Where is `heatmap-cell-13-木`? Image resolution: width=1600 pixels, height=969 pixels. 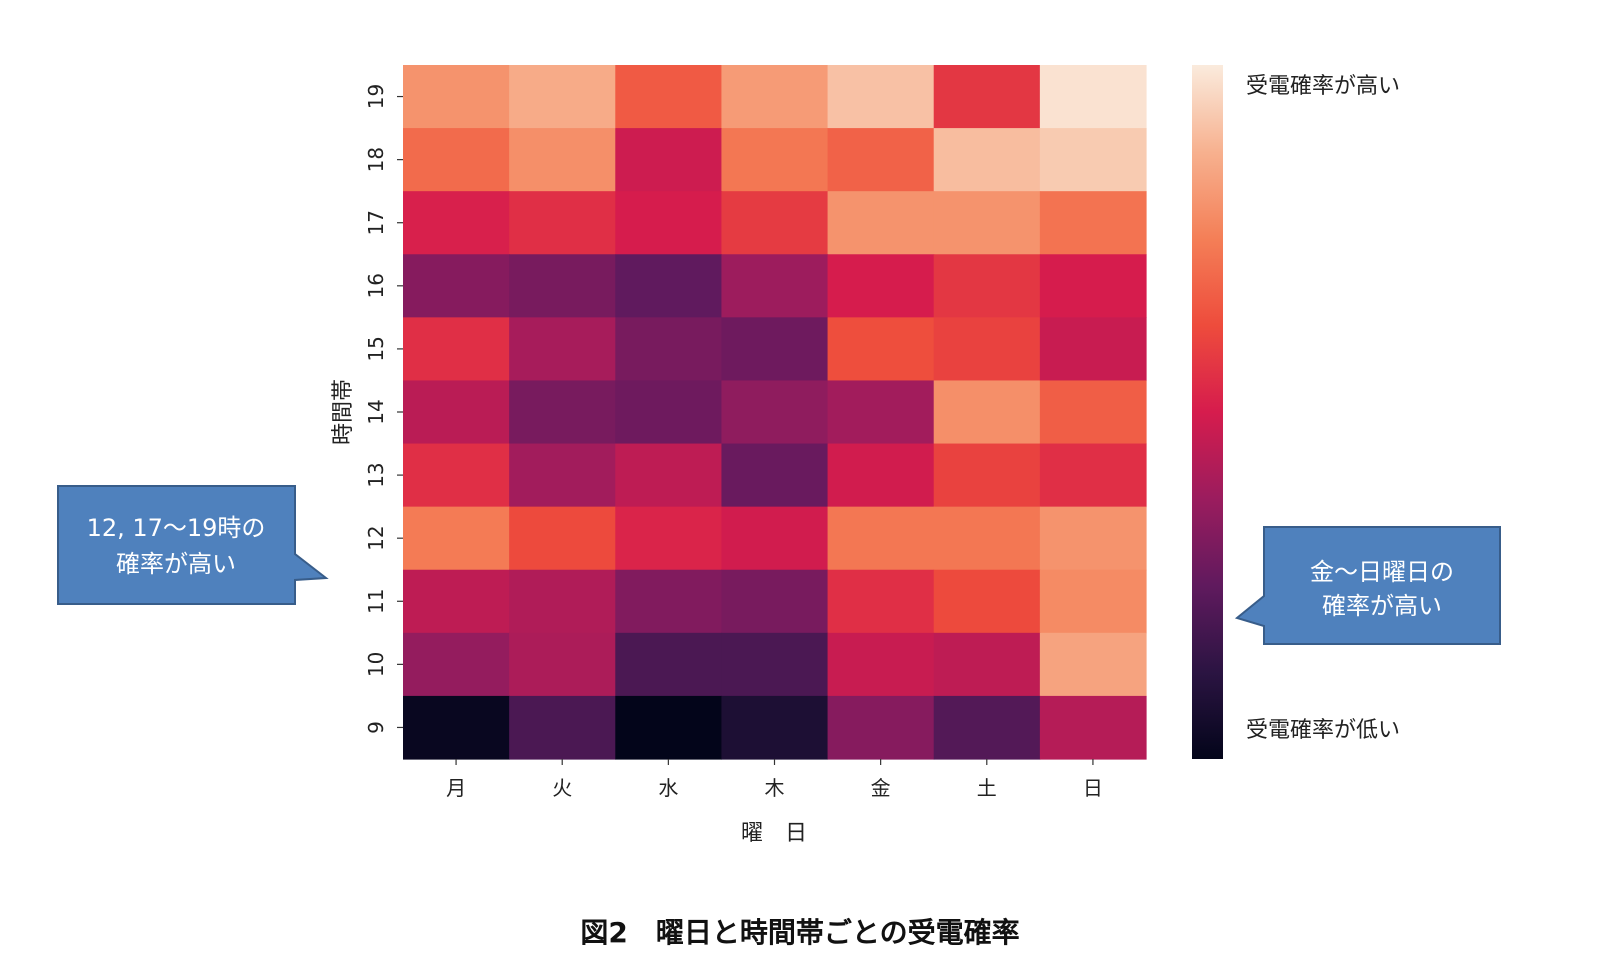
heatmap-cell-13-木 is located at coordinates (775, 475).